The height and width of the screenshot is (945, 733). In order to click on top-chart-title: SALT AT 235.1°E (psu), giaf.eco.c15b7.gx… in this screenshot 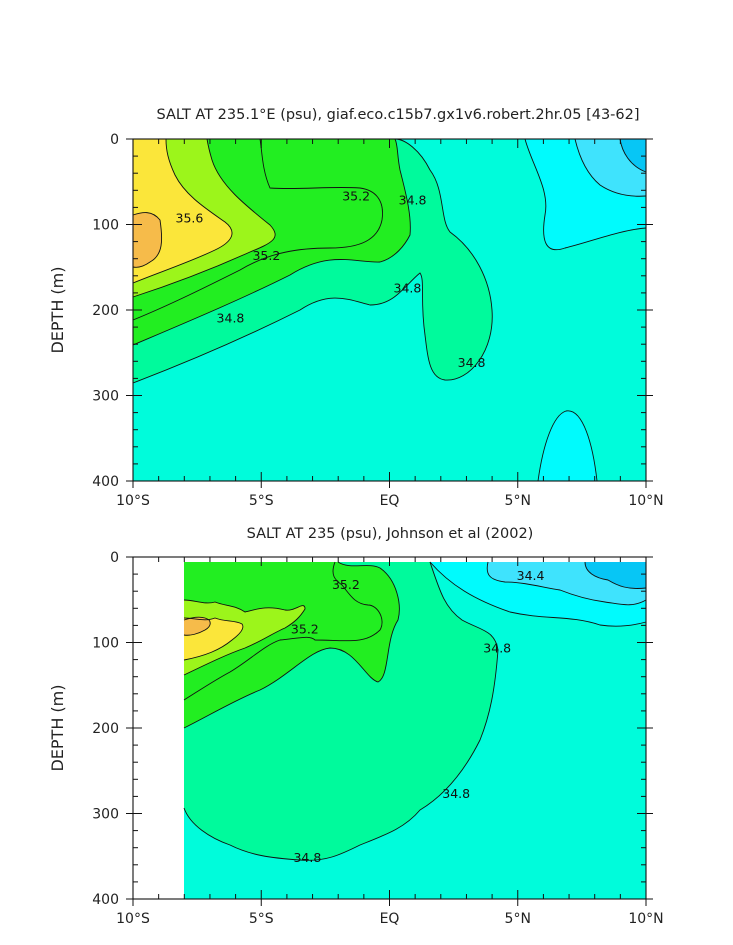, I will do `click(397, 115)`.